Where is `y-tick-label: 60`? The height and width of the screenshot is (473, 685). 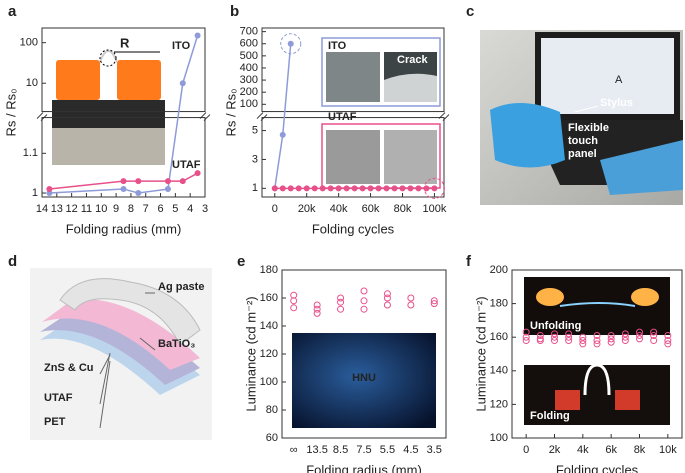 y-tick-label: 60 is located at coordinates (272, 438).